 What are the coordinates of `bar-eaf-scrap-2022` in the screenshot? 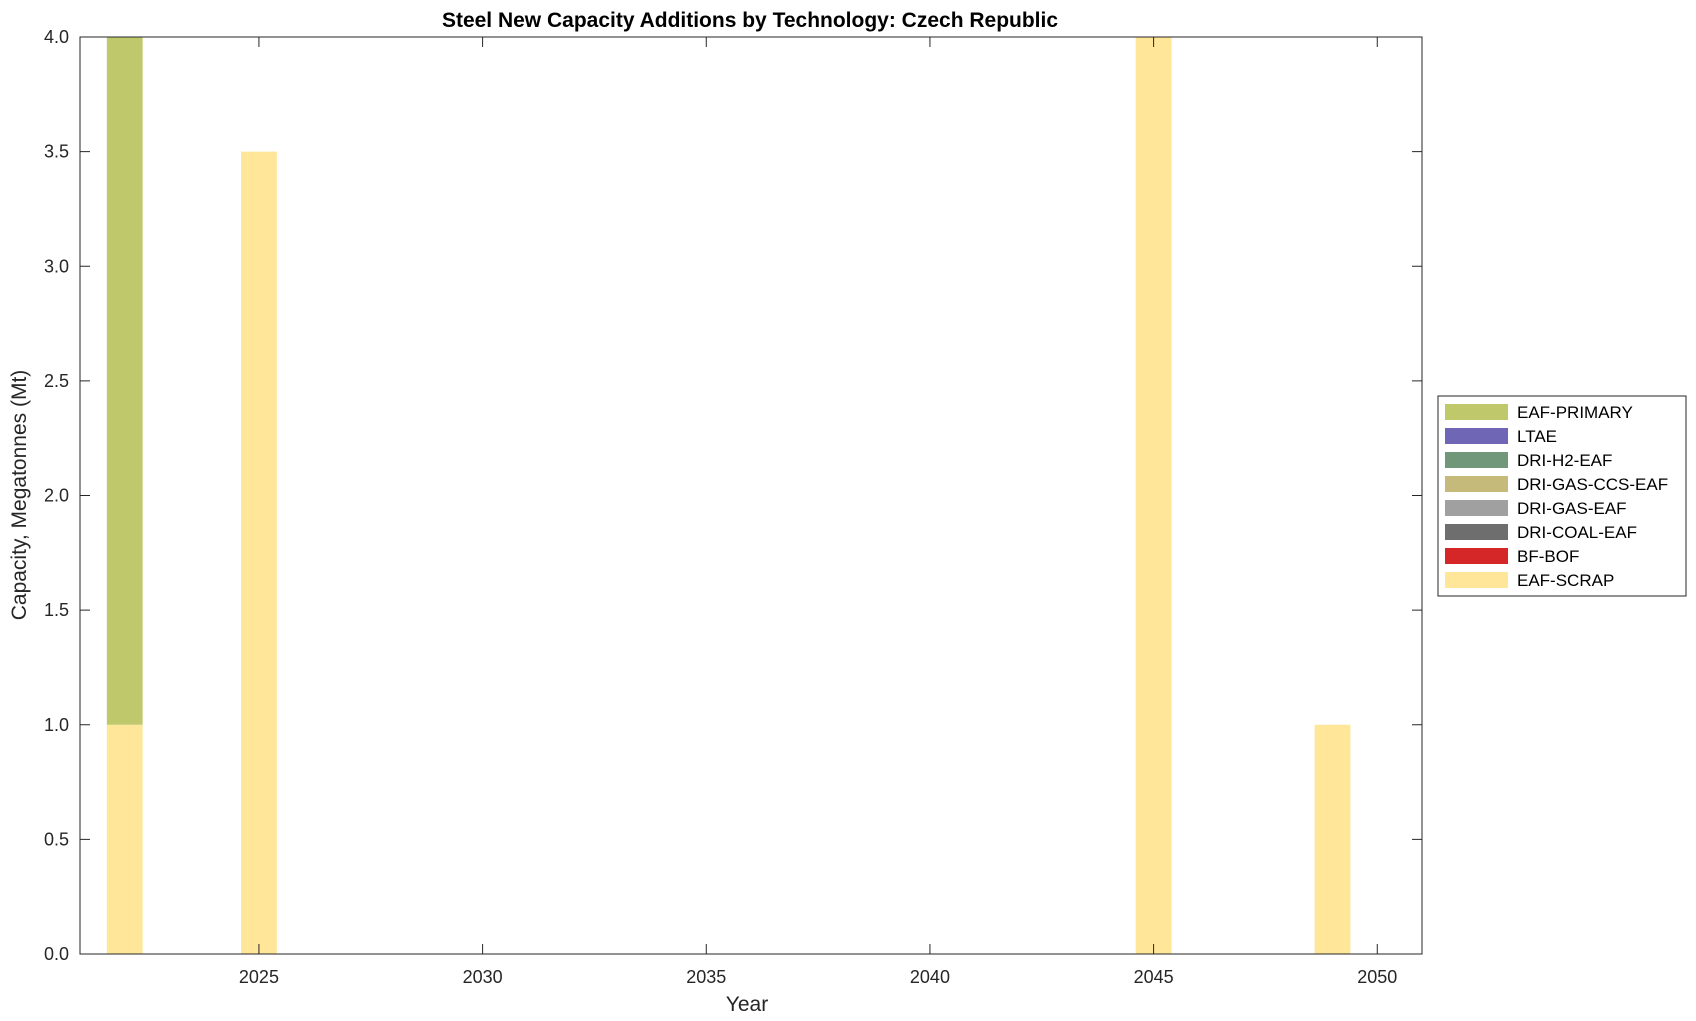 It's located at (124, 839).